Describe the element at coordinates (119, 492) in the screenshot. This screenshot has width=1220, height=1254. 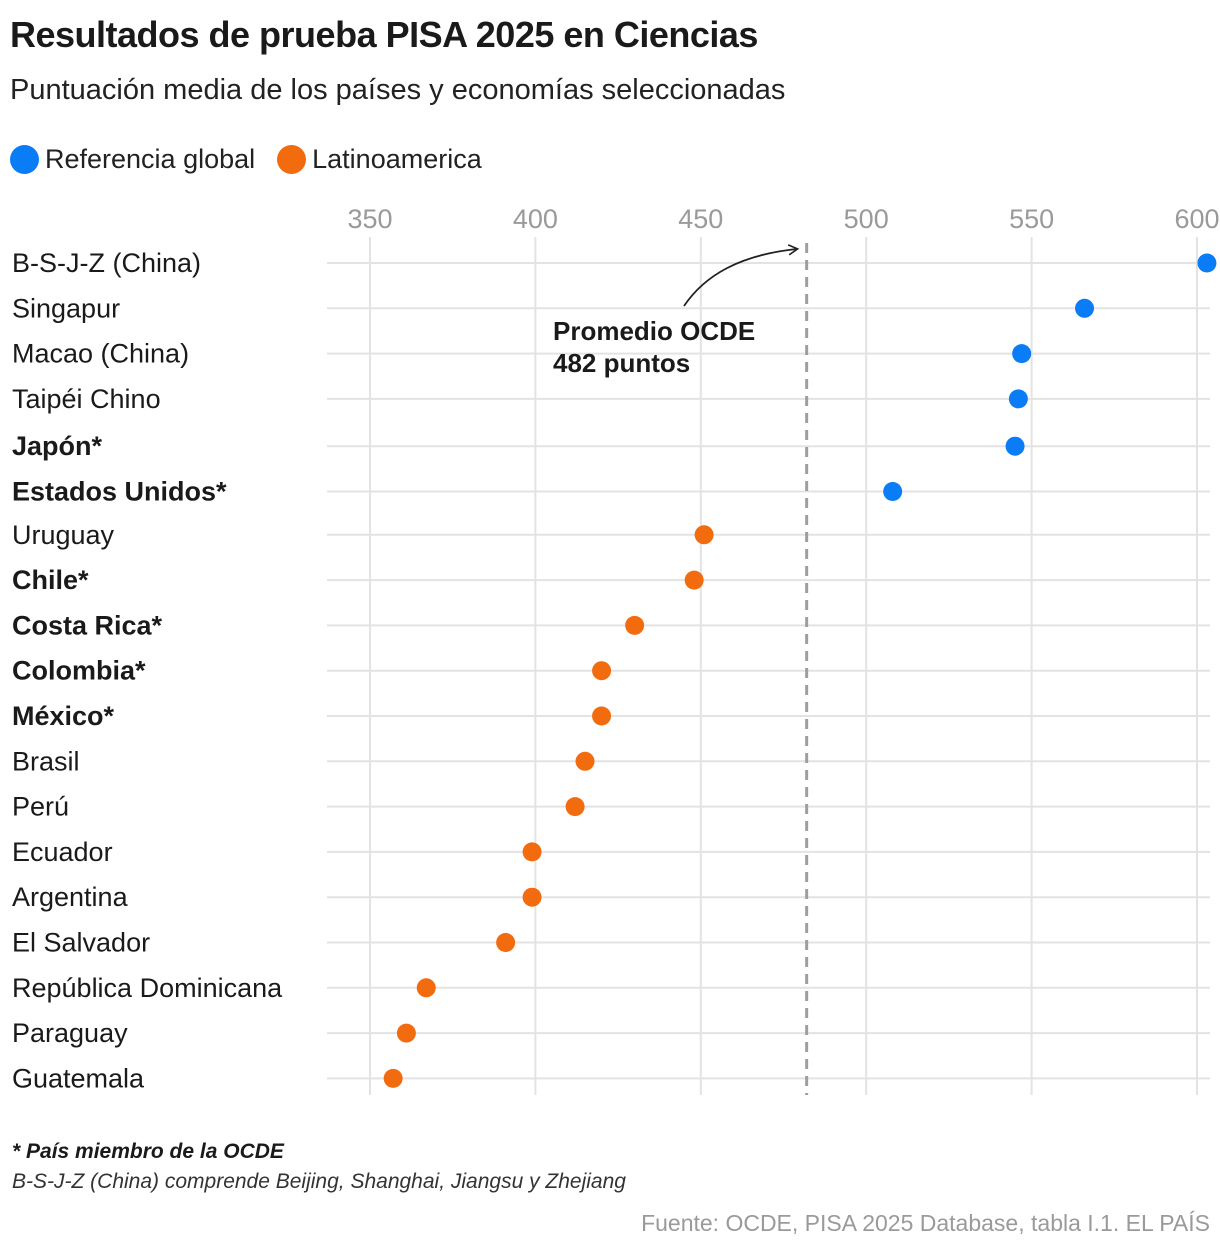
I see `row-label: Estados Unidos*` at that location.